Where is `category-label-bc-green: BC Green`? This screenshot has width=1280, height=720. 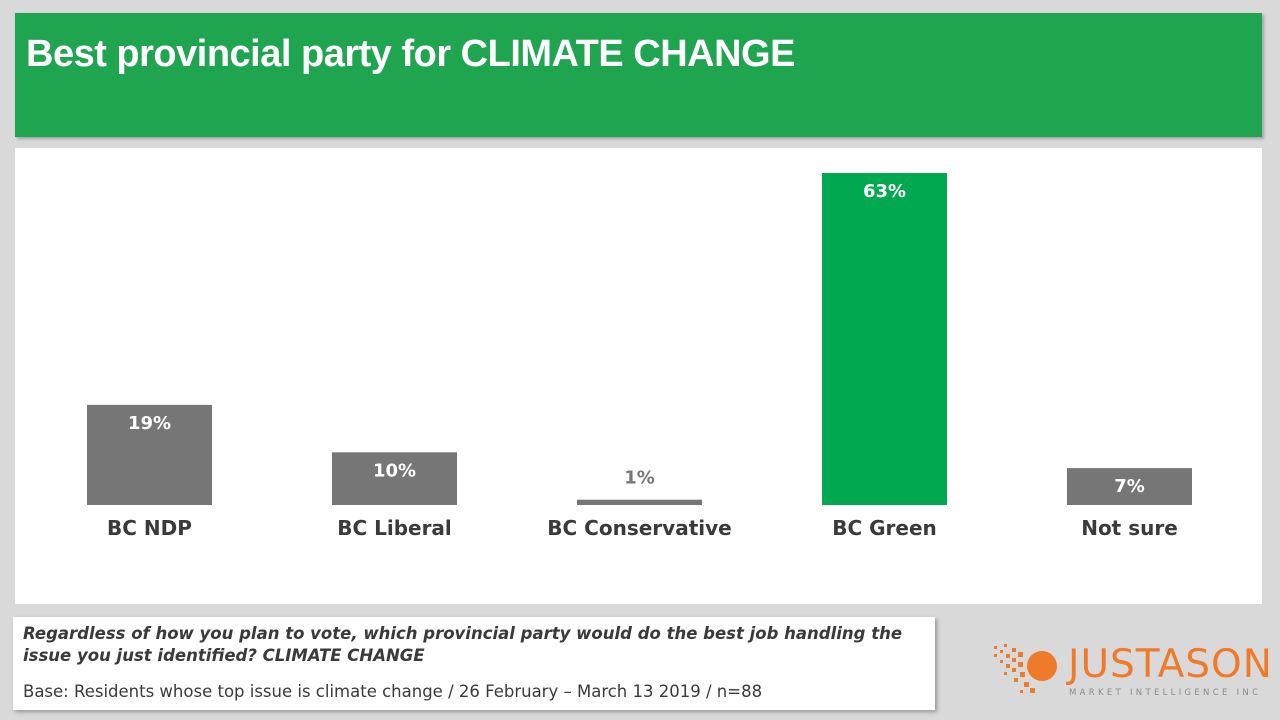
category-label-bc-green: BC Green is located at coordinates (884, 528).